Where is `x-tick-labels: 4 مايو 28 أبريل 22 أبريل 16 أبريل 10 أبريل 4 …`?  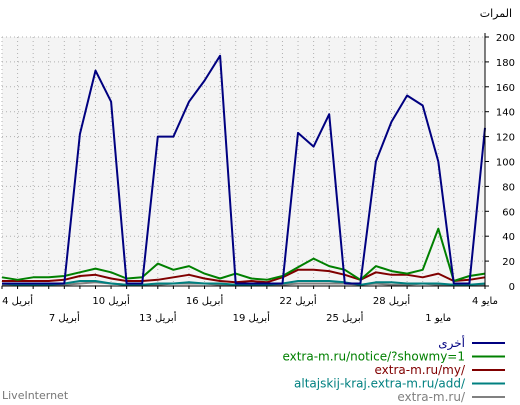 x-tick-labels: 4 مايو 28 أبريل 22 أبريل 16 أبريل 10 أبريل 4 … is located at coordinates (250, 309).